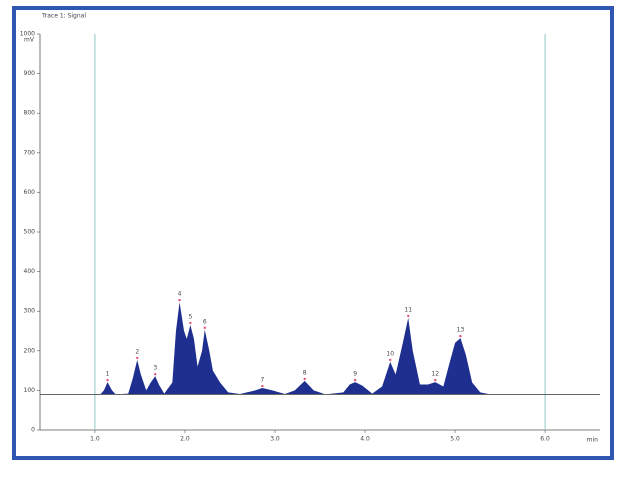 The height and width of the screenshot is (480, 640). Describe the element at coordinates (95, 439) in the screenshot. I see `x-tick-label: 1.0` at that location.